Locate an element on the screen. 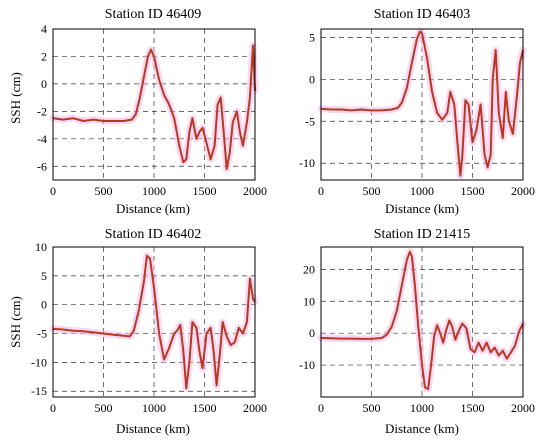 This screenshot has width=550, height=443. chart-title: Station ID 21415 is located at coordinates (422, 234).